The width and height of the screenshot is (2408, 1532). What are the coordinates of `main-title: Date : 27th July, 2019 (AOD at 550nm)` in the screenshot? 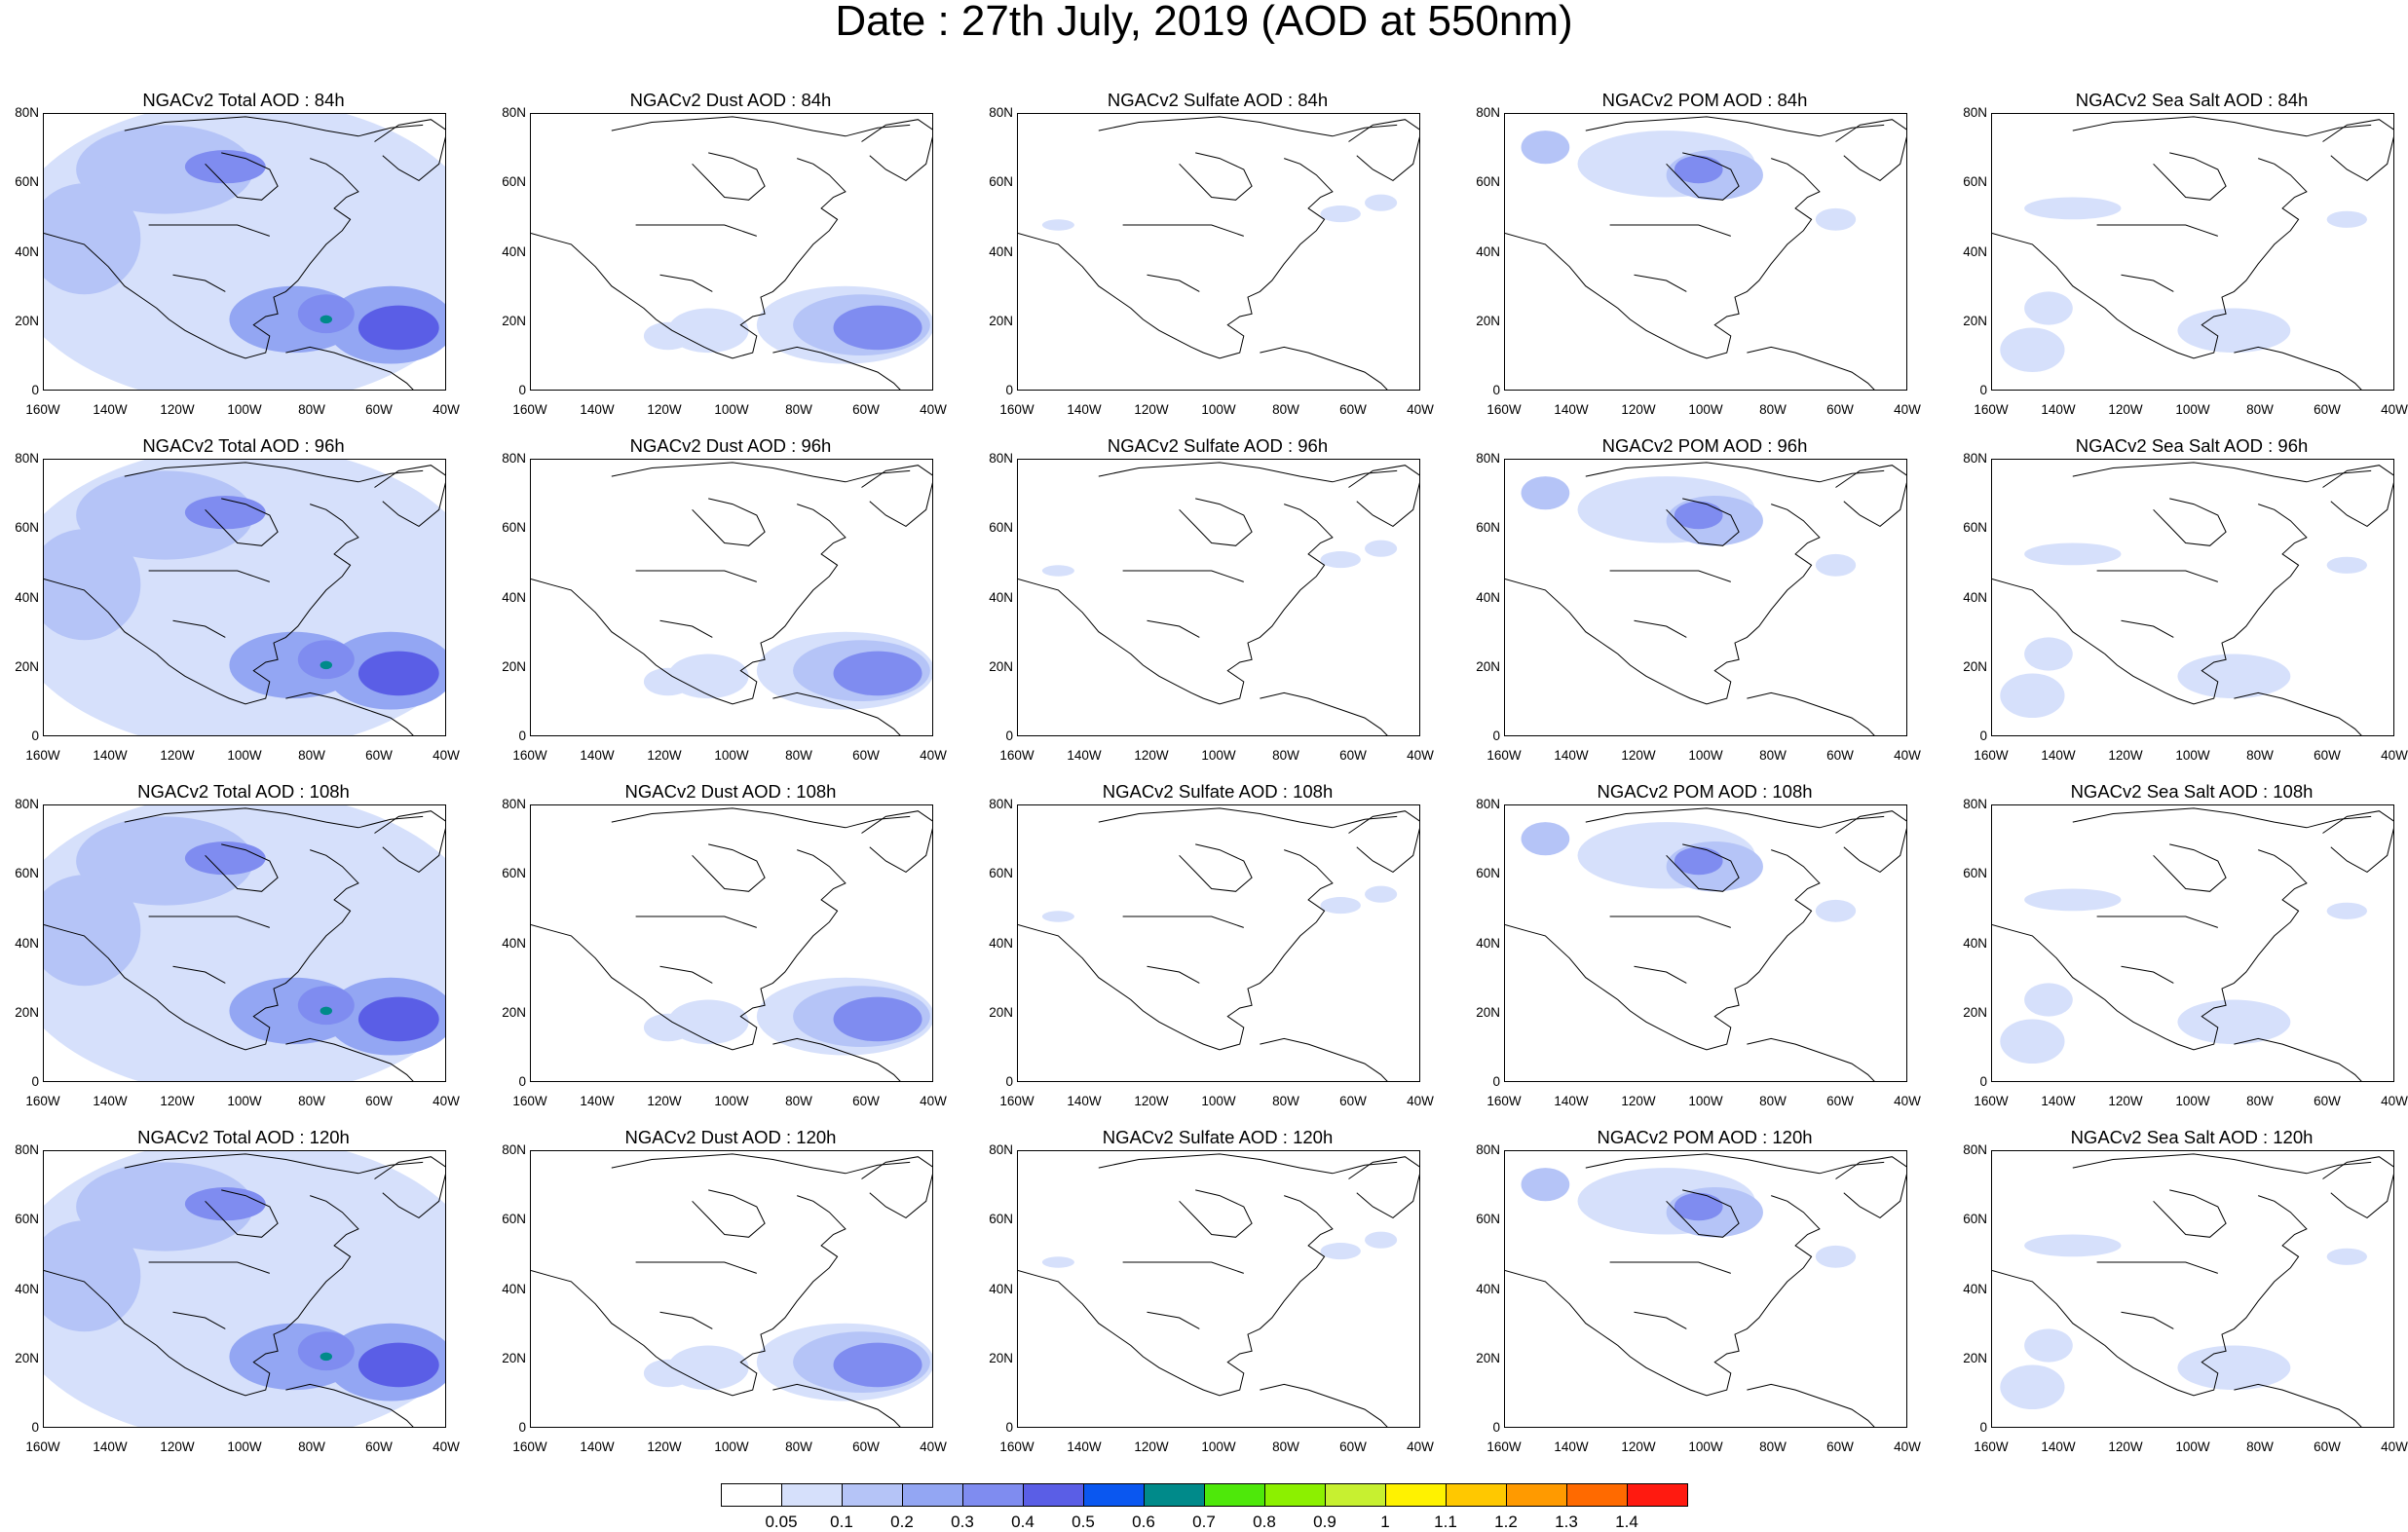 It's located at (1204, 23).